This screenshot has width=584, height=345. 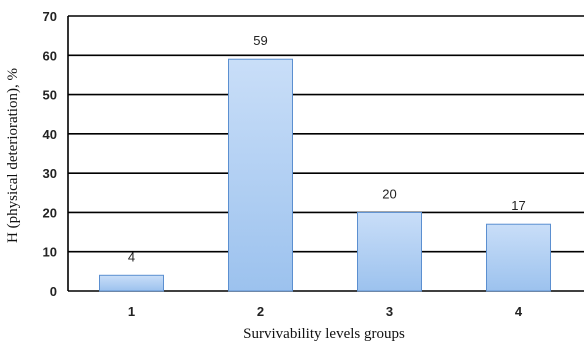 I want to click on y-tick-label: 40, so click(x=50, y=134).